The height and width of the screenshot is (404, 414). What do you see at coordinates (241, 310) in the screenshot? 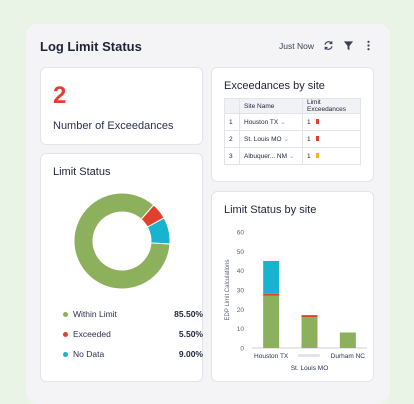
I see `y-tick-label: 20` at bounding box center [241, 310].